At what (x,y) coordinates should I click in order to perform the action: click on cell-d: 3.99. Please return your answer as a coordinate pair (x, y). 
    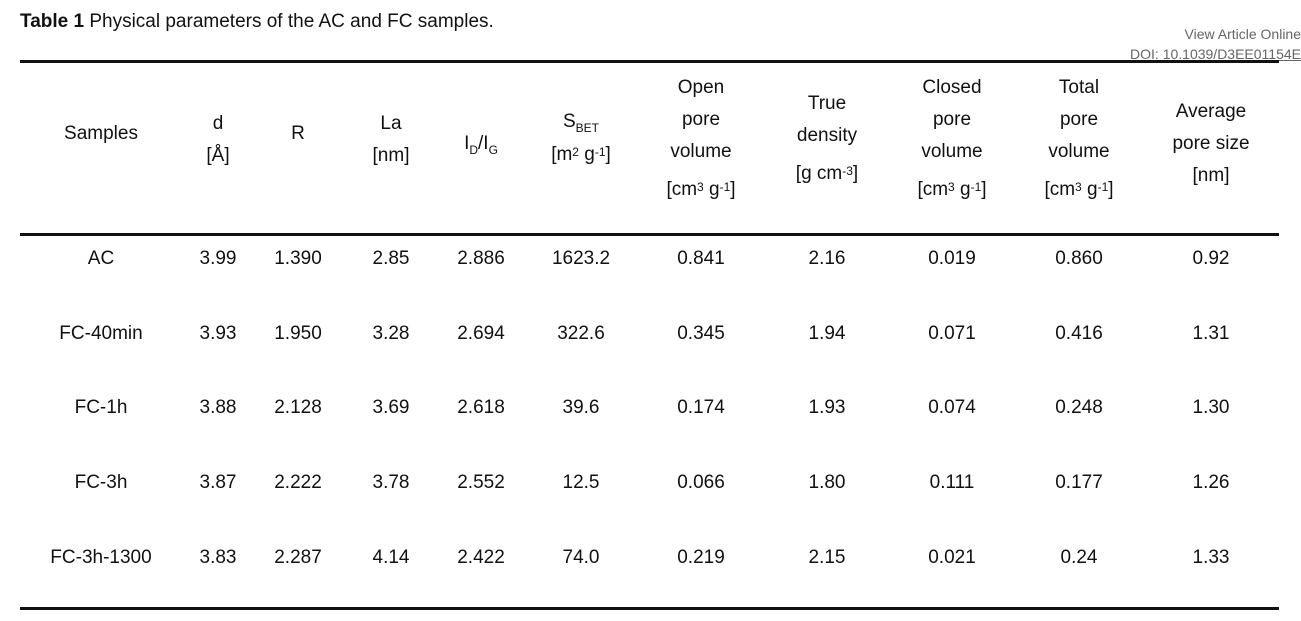
    Looking at the image, I should click on (218, 258).